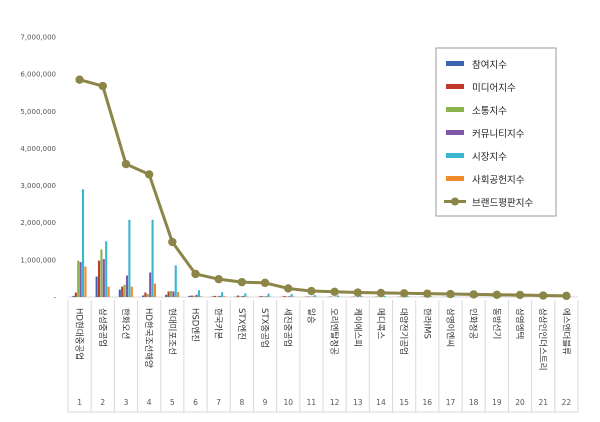 This screenshot has width=600, height=422. I want to click on x-tick-label: 한라IMS, so click(426, 323).